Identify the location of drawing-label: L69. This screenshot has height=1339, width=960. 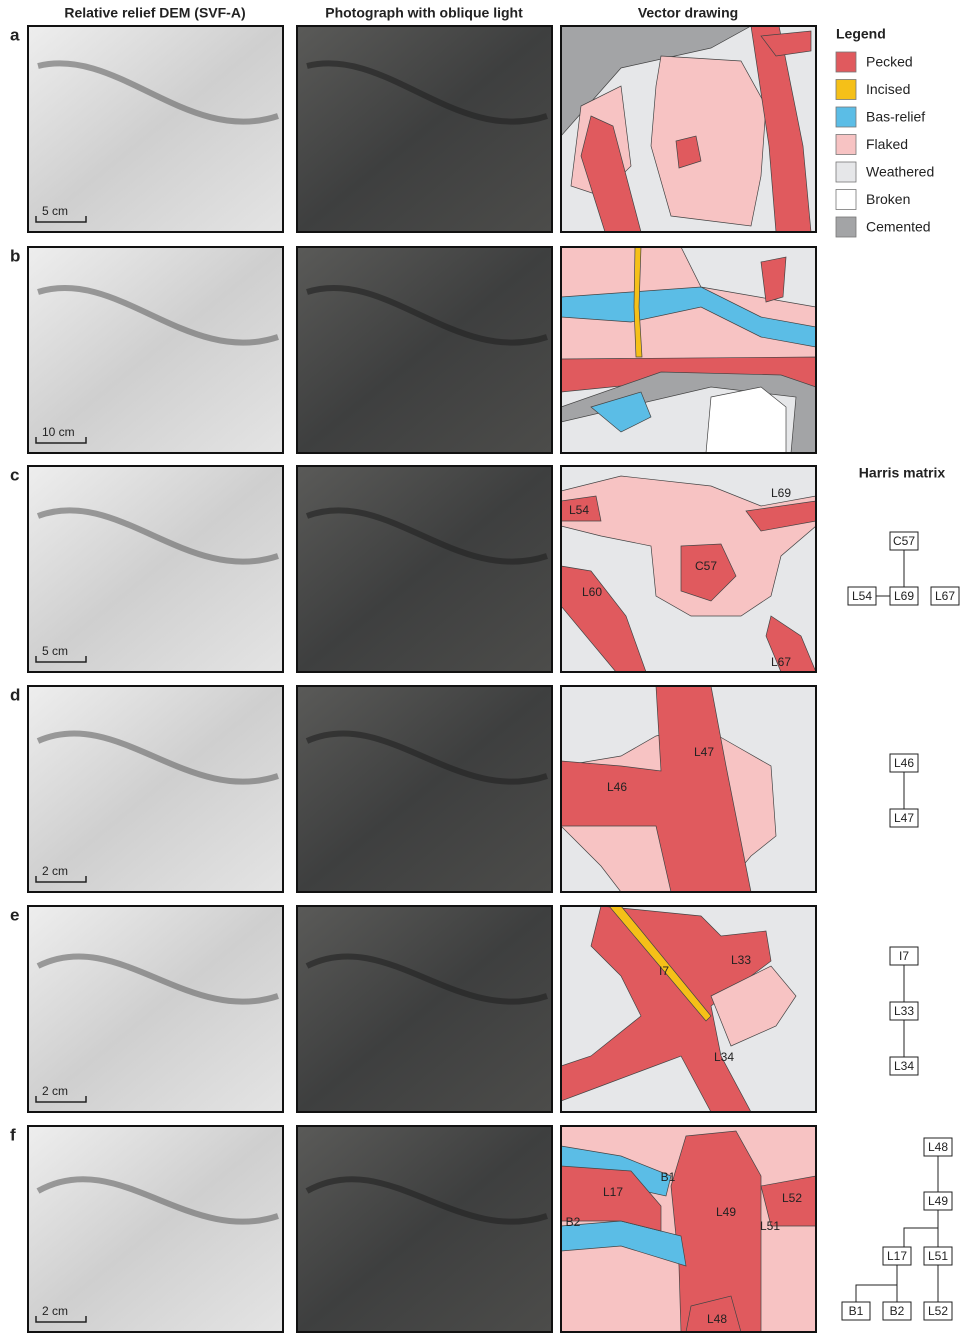
(781, 493).